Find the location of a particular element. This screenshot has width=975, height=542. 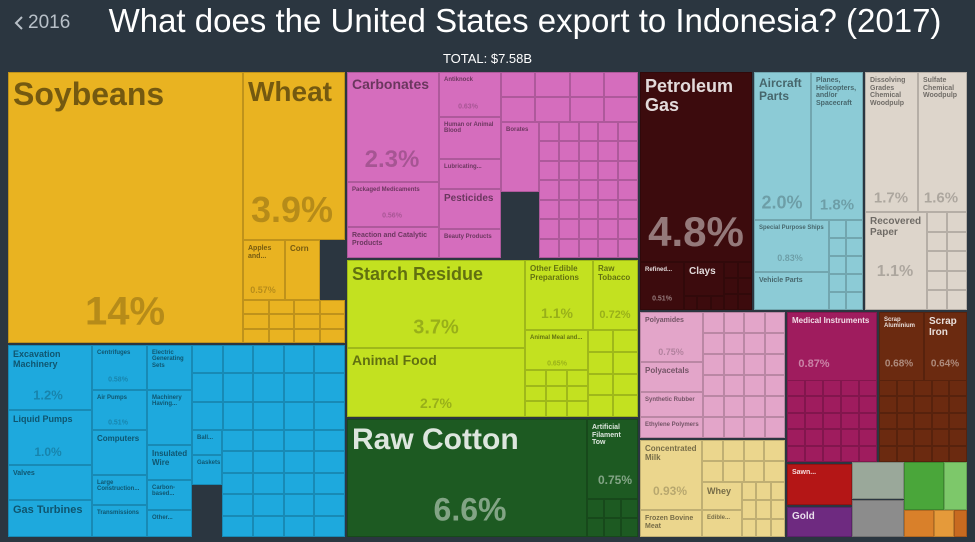

tile: Computers is located at coordinates (119, 452).